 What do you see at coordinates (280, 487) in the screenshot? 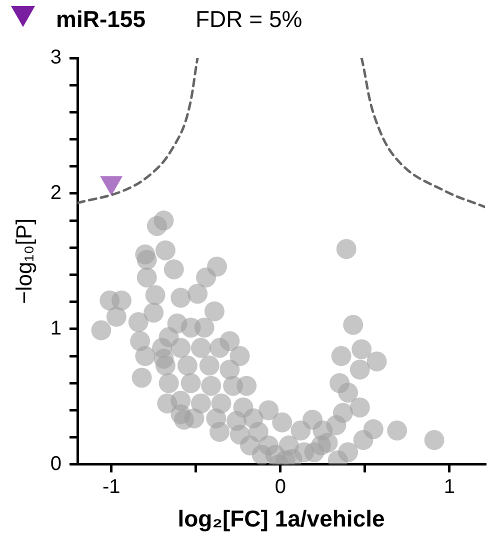
I see `x-tick-label: 0` at bounding box center [280, 487].